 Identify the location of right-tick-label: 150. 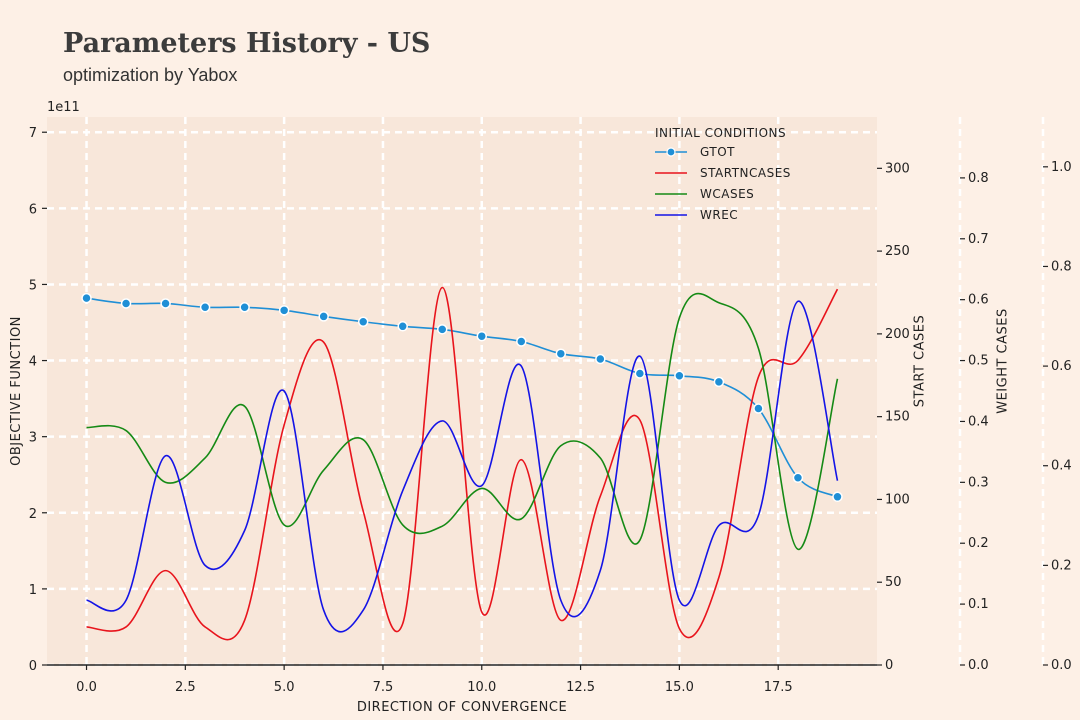
(897, 417).